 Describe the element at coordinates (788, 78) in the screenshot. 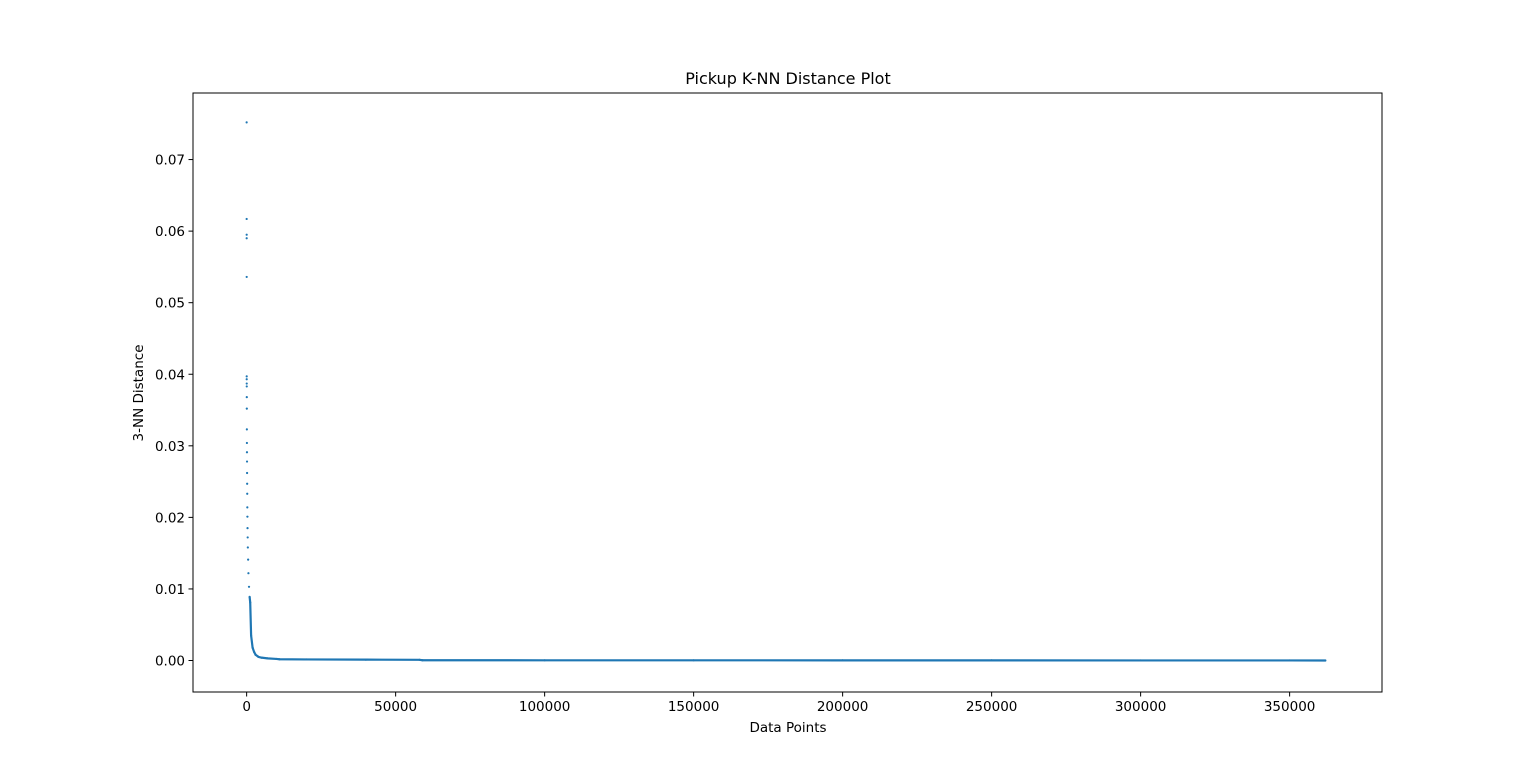

I see `chart-title: Pickup K-NN Distance Plot` at that location.